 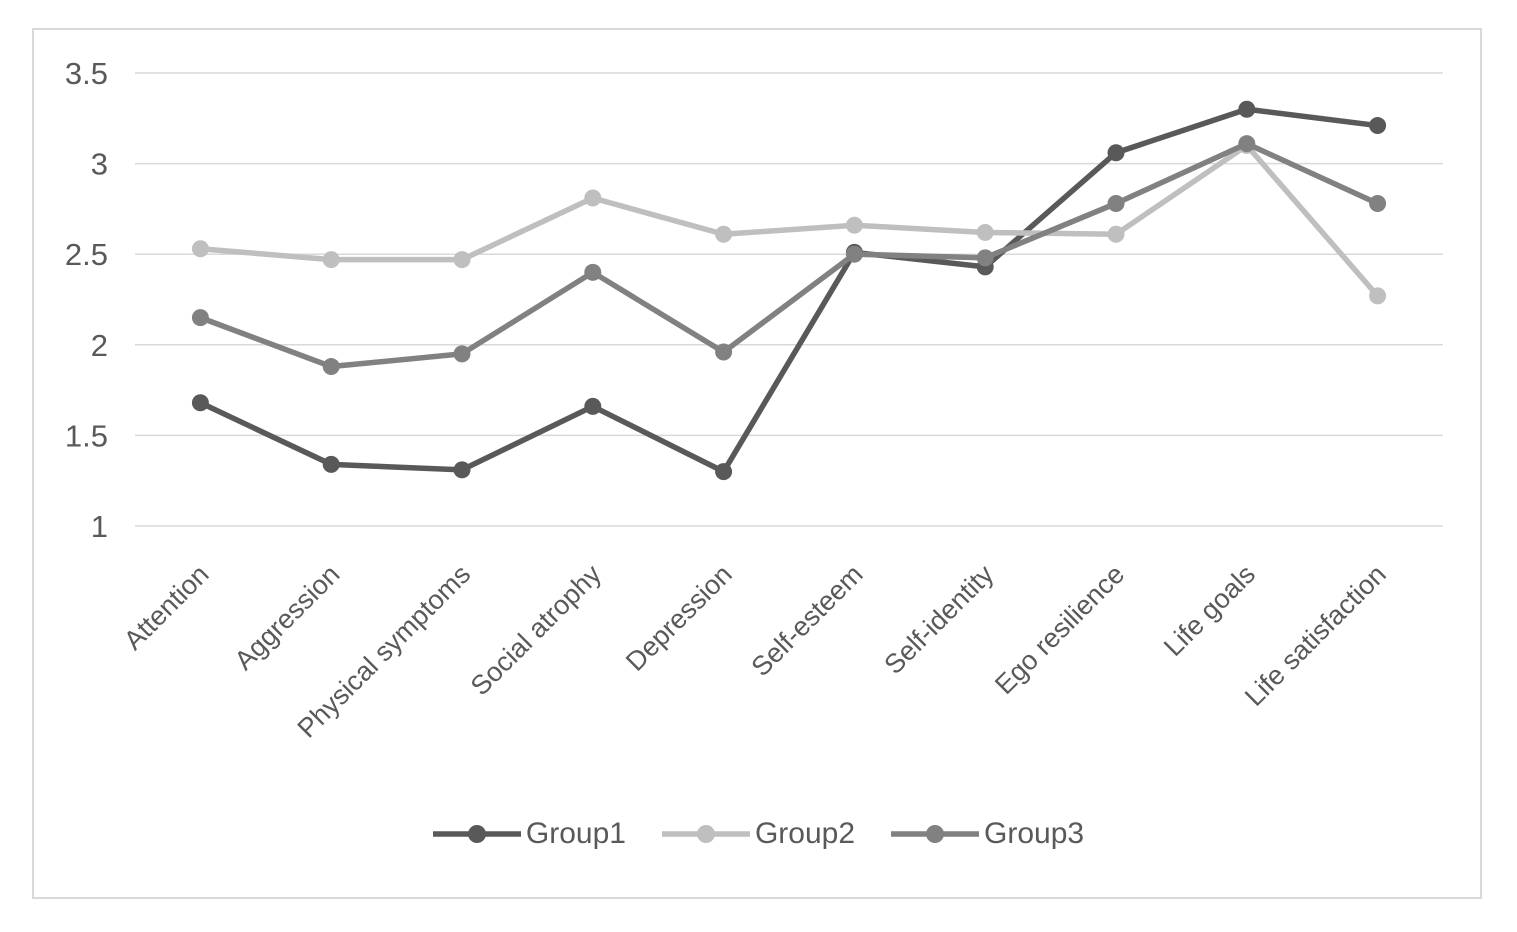 What do you see at coordinates (166, 607) in the screenshot?
I see `x-axis-label: Attention` at bounding box center [166, 607].